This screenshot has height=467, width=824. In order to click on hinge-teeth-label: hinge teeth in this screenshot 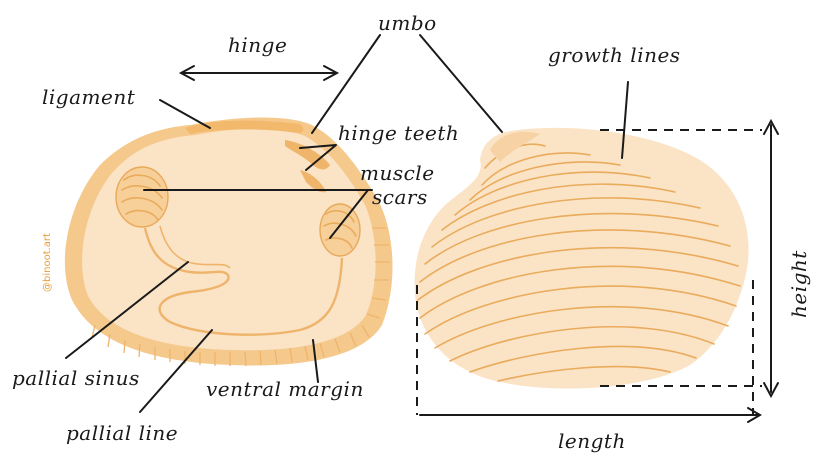, I will do `click(398, 133)`.